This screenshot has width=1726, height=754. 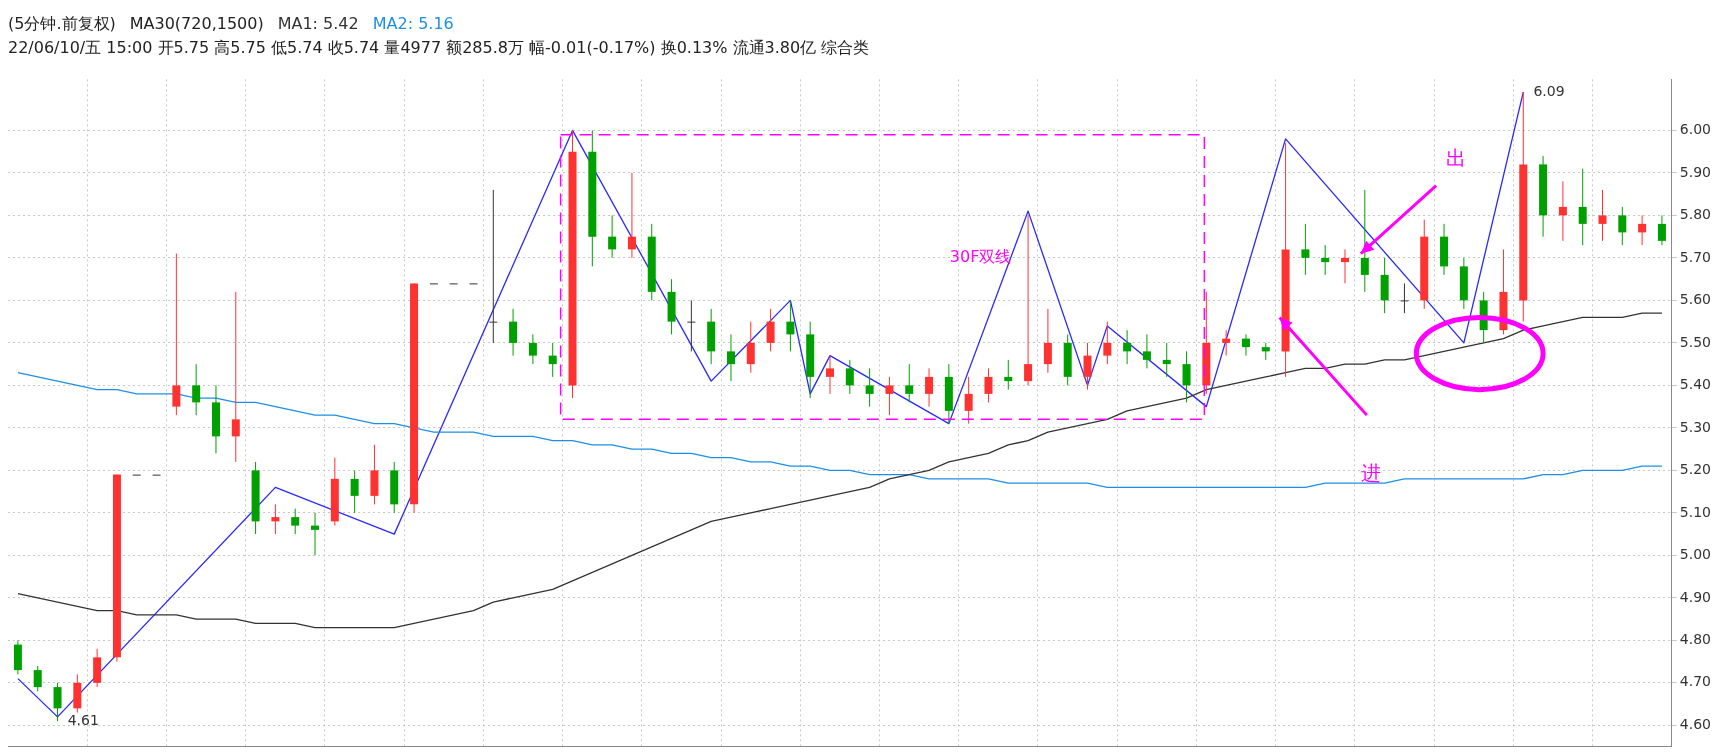 What do you see at coordinates (1695, 596) in the screenshot?
I see `y-tick-label: 4.90` at bounding box center [1695, 596].